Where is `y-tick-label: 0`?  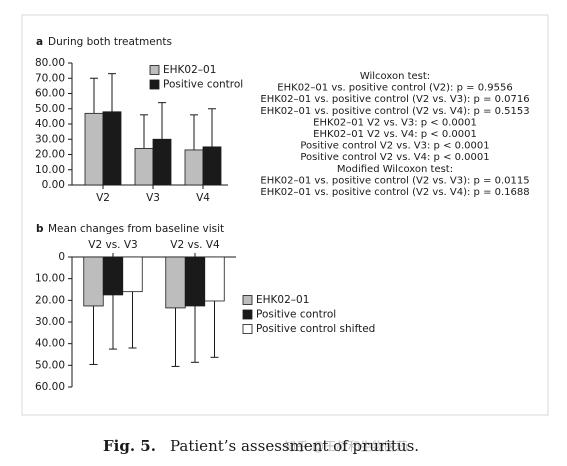
y-tick-label: 0 is located at coordinates (61, 257).